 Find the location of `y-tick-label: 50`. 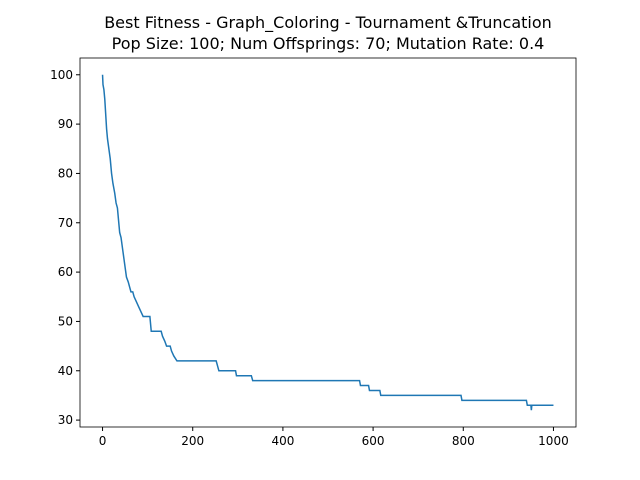

y-tick-label: 50 is located at coordinates (65, 321).